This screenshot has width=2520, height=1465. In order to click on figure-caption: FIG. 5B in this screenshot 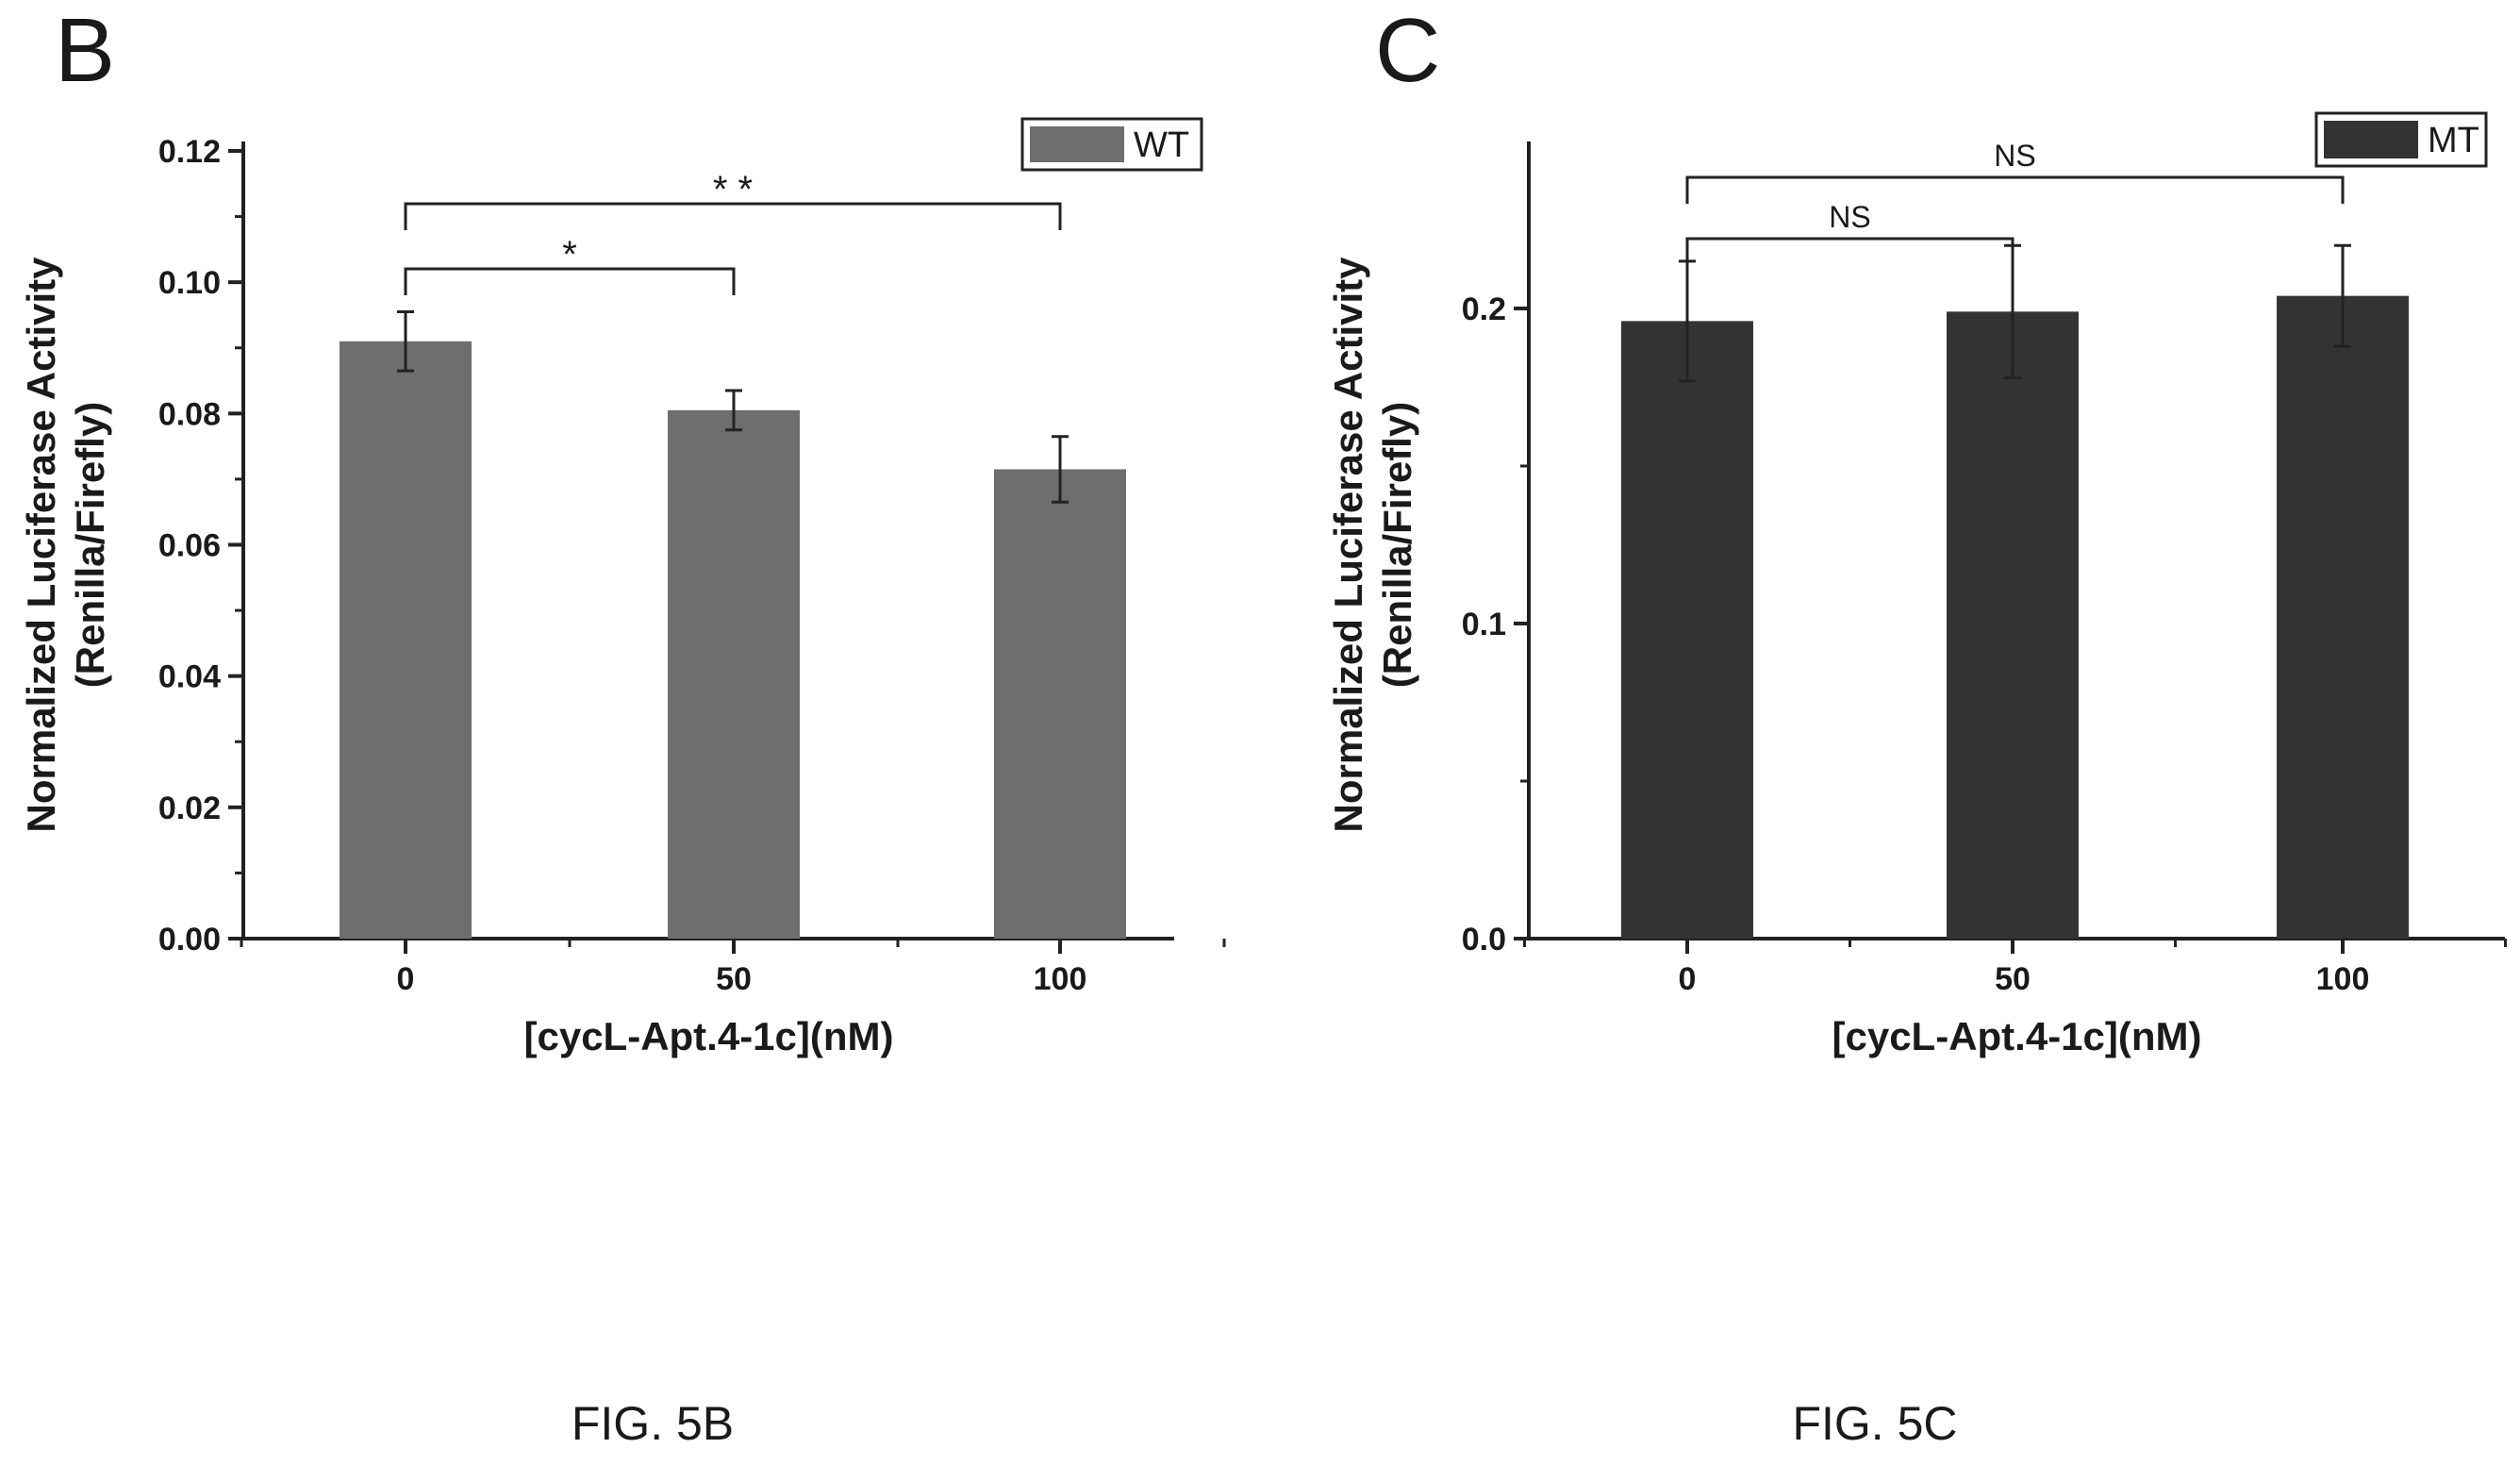, I will do `click(653, 1424)`.